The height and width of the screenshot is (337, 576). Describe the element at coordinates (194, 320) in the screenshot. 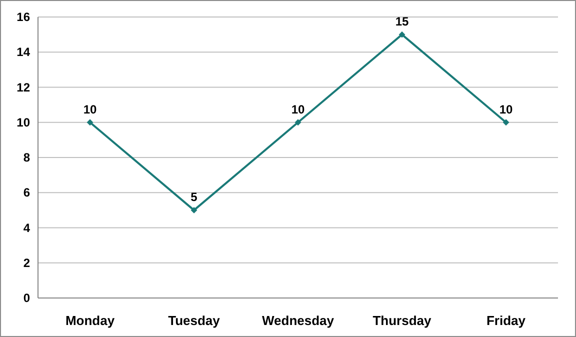

I see `x-tick-label: Tuesday` at that location.